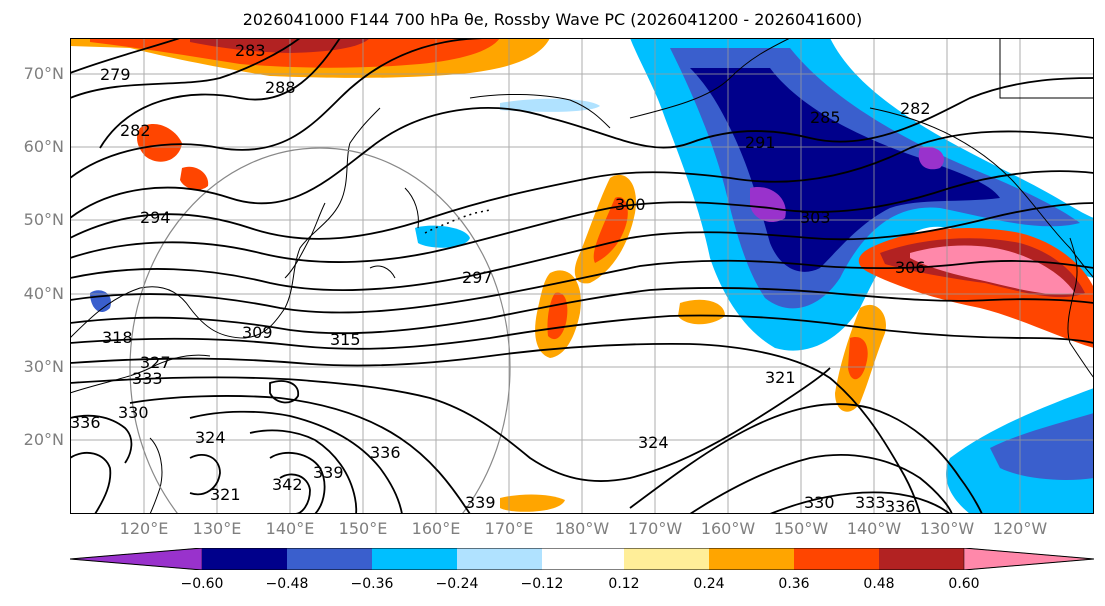 Image resolution: width=1105 pixels, height=606 pixels. What do you see at coordinates (760, 142) in the screenshot?
I see `contour-label: 291` at bounding box center [760, 142].